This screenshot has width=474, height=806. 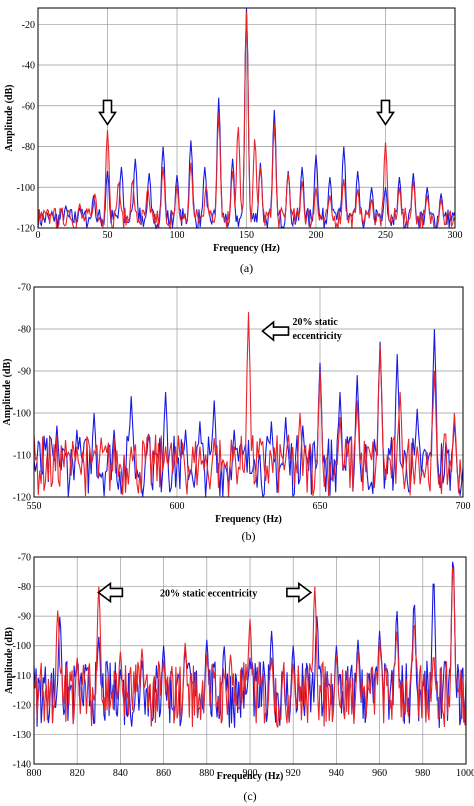 I want to click on y-tick-label: -130, so click(x=22, y=735).